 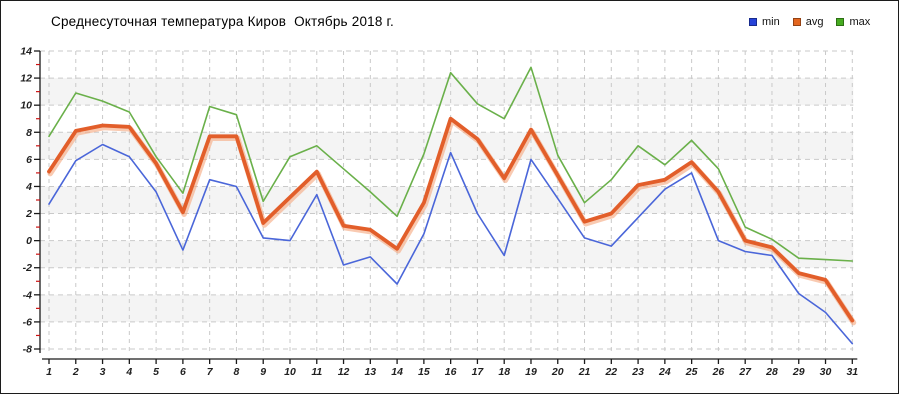 I want to click on legend-swatch-min-icon, so click(x=753, y=22).